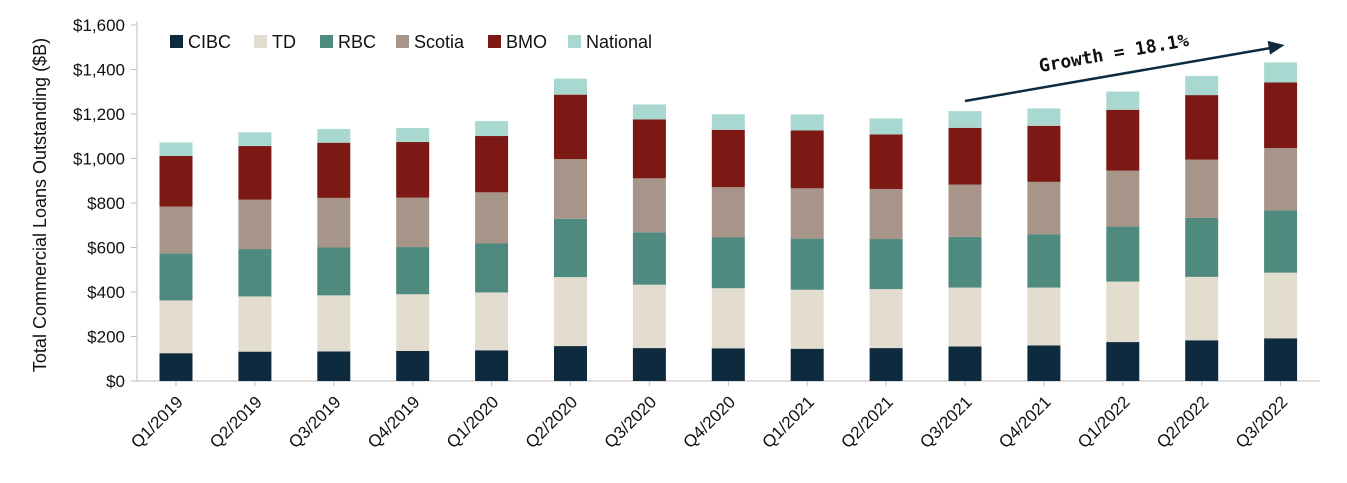 Image resolution: width=1347 pixels, height=483 pixels. I want to click on legend-label: BMO, so click(526, 42).